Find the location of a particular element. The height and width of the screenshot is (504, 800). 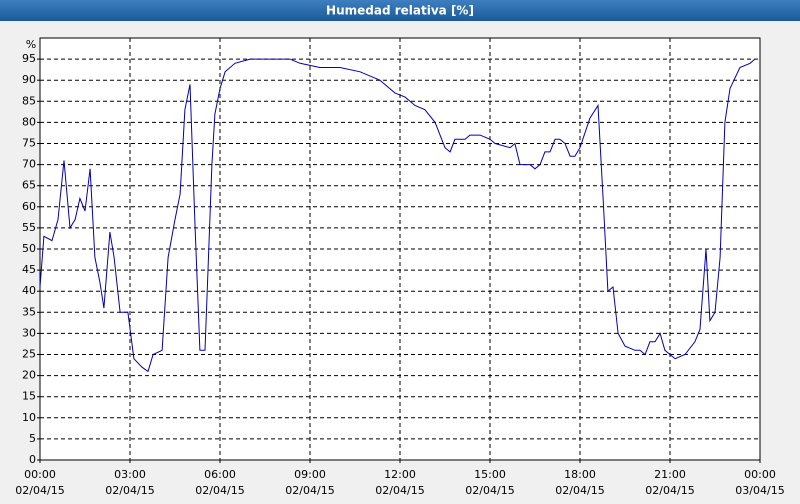

x-tick-label: 21:00 is located at coordinates (670, 474).